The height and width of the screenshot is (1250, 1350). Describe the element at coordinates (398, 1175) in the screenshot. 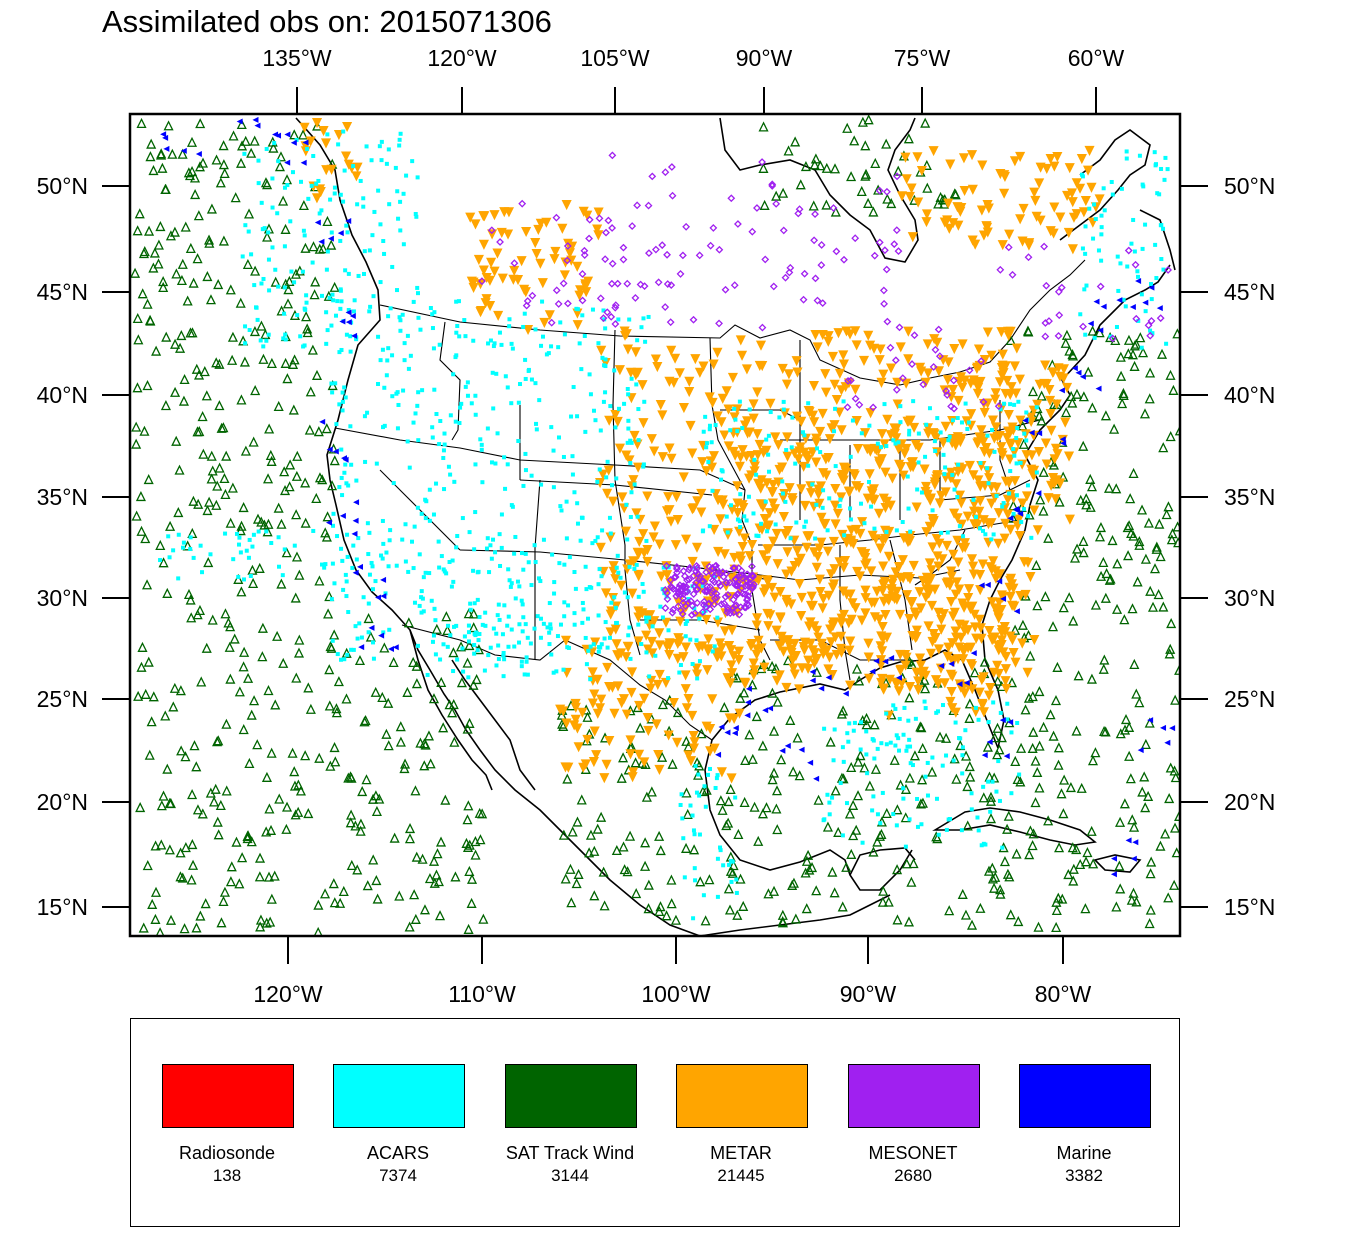

I see `legend-count: 7374` at that location.